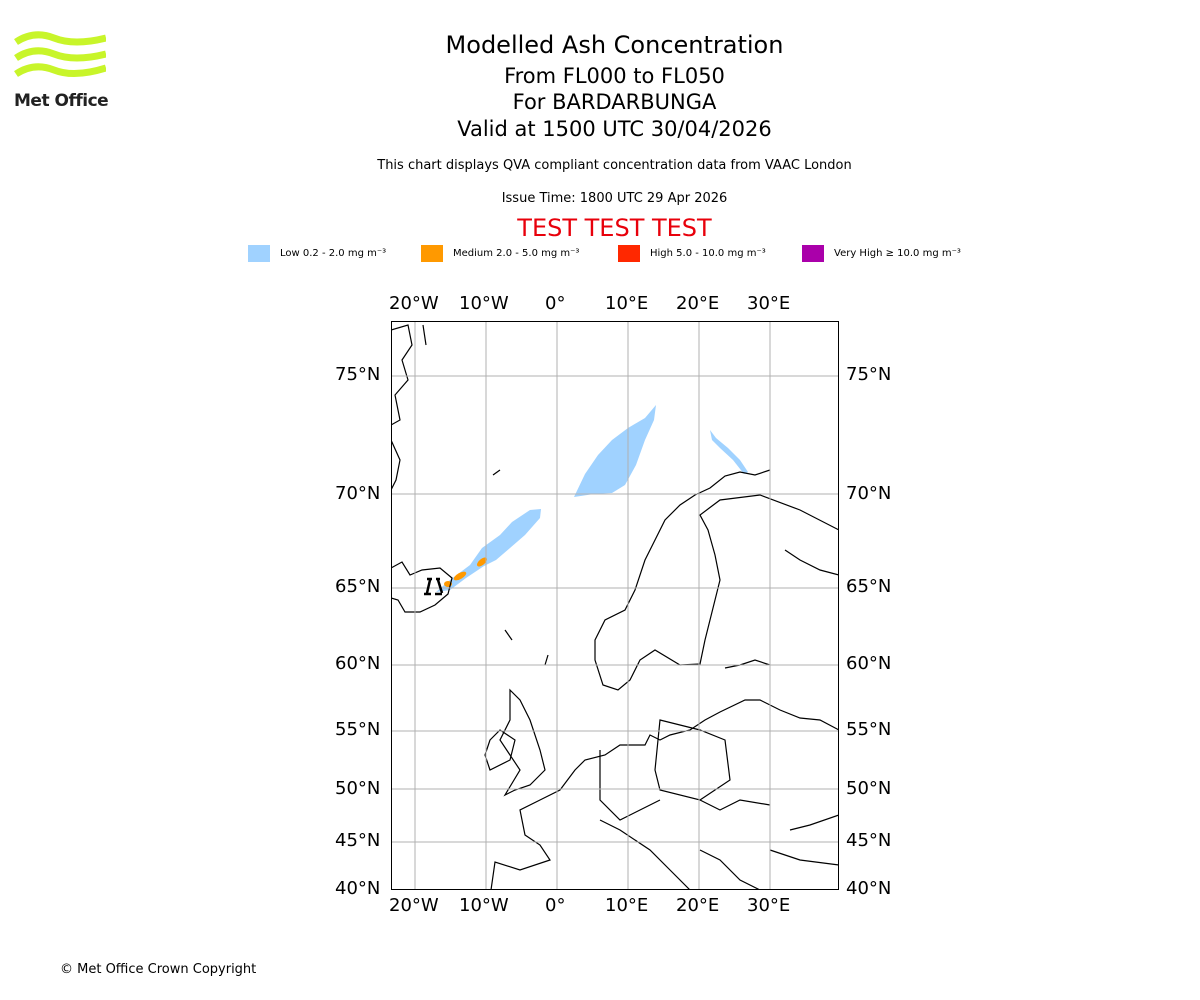 The image size is (1200, 1000). What do you see at coordinates (869, 888) in the screenshot?
I see `lat-label-right: 40°N` at bounding box center [869, 888].